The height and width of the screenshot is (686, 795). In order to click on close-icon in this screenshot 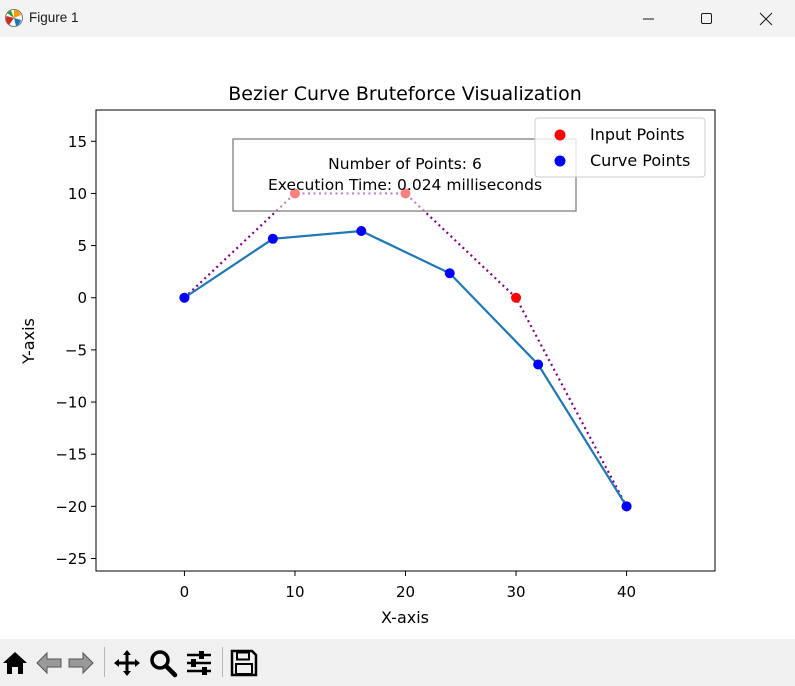, I will do `click(766, 19)`.